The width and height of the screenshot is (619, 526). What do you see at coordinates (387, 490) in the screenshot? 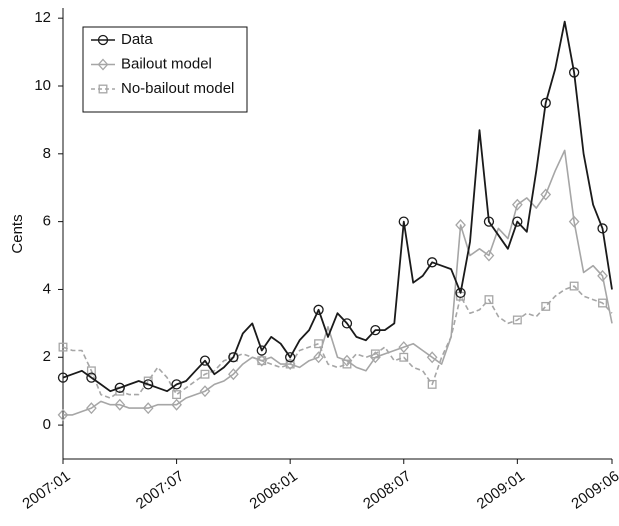
I see `x-tick-label: 2008:07` at bounding box center [387, 490].